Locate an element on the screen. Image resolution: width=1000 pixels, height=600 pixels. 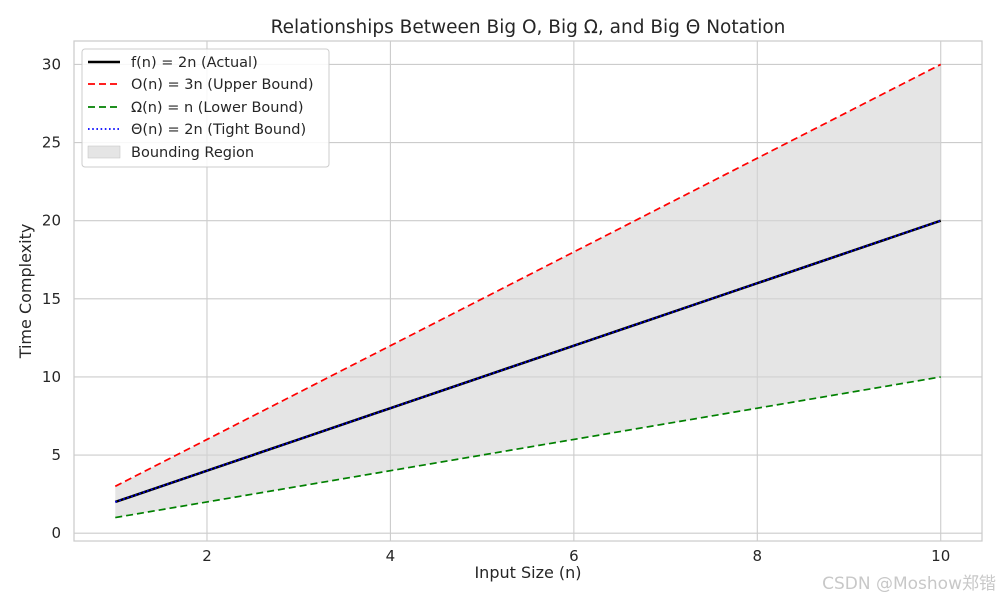
y-tick-label: 20 is located at coordinates (51, 221).